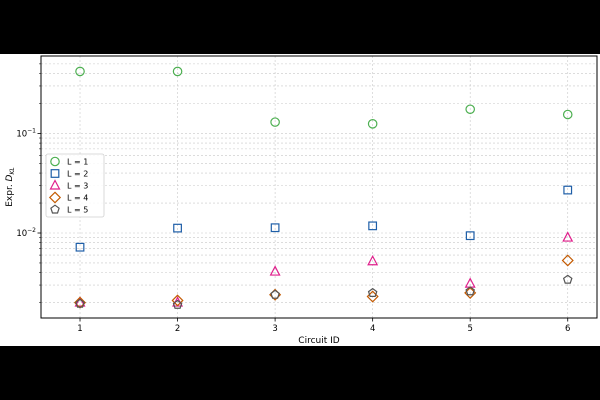 This screenshot has height=400, width=600. Describe the element at coordinates (31, 130) in the screenshot. I see `y-tick-exponent: −1` at that location.